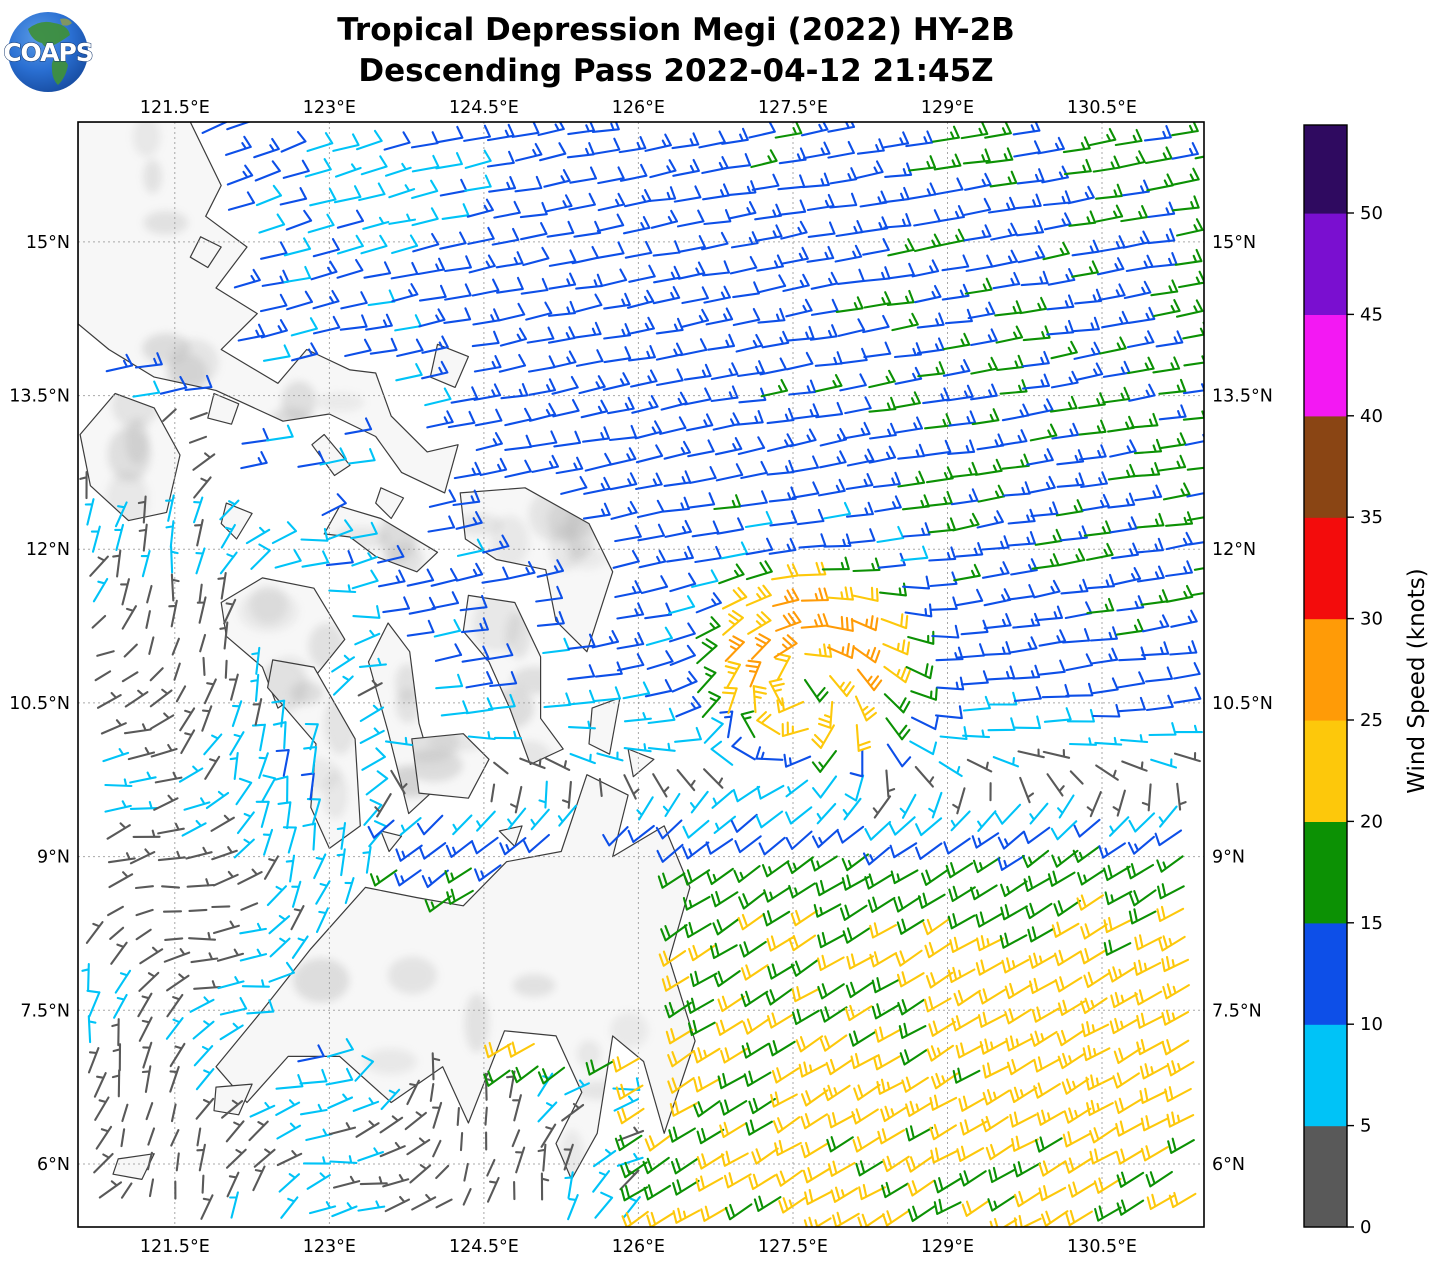  I want to click on ytick-right: 15°N, so click(1234, 243).